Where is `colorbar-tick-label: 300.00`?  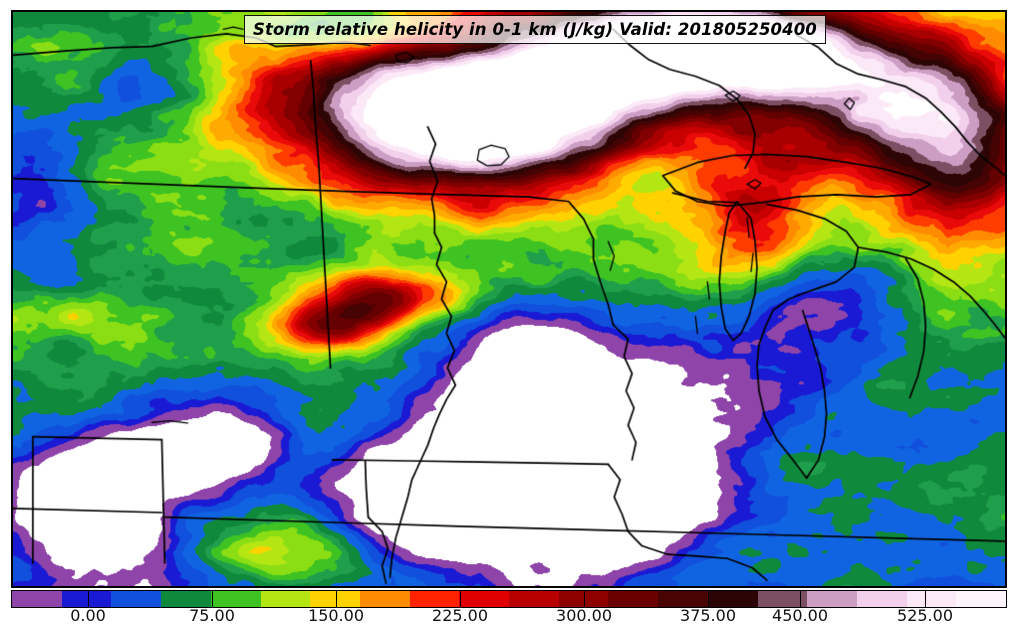 colorbar-tick-label: 300.00 is located at coordinates (584, 615).